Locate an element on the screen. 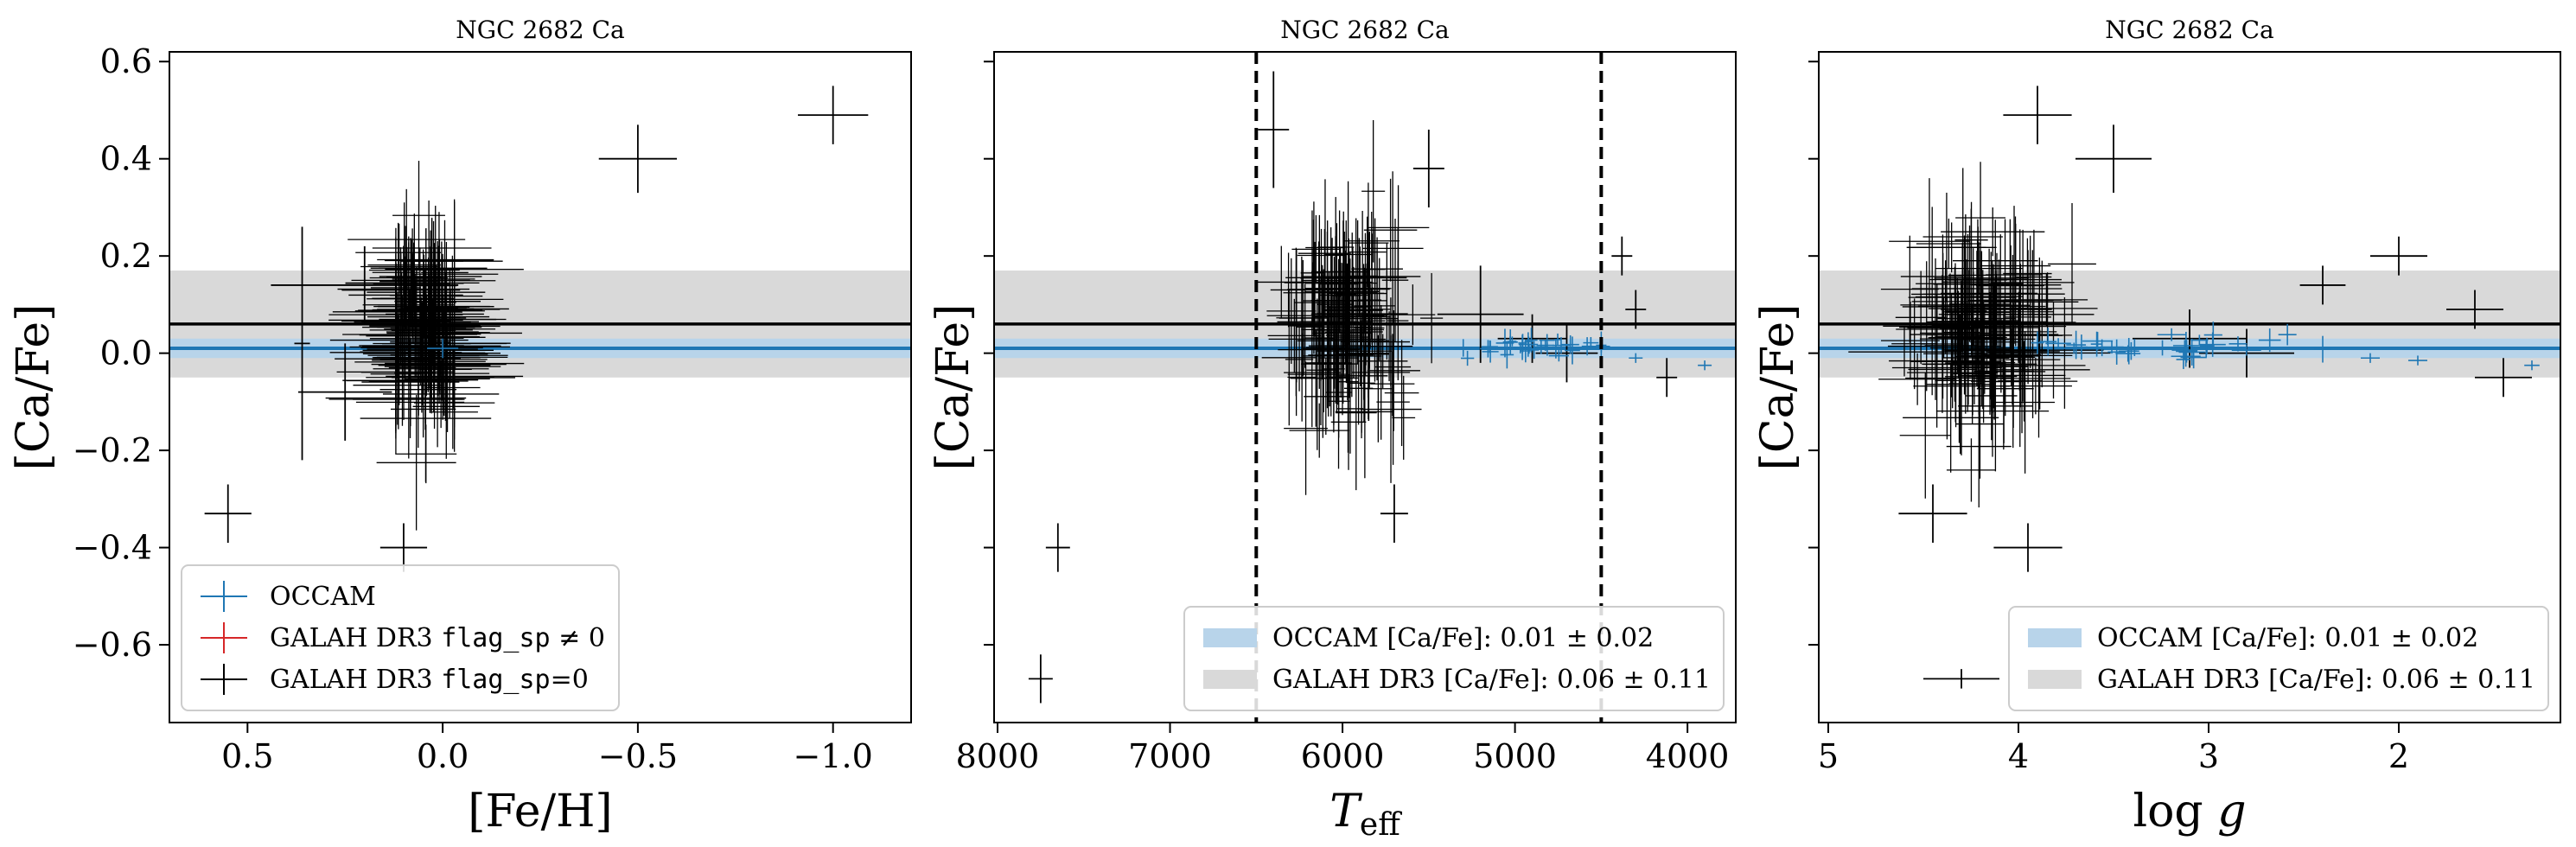  legend-frame is located at coordinates (2278, 658).